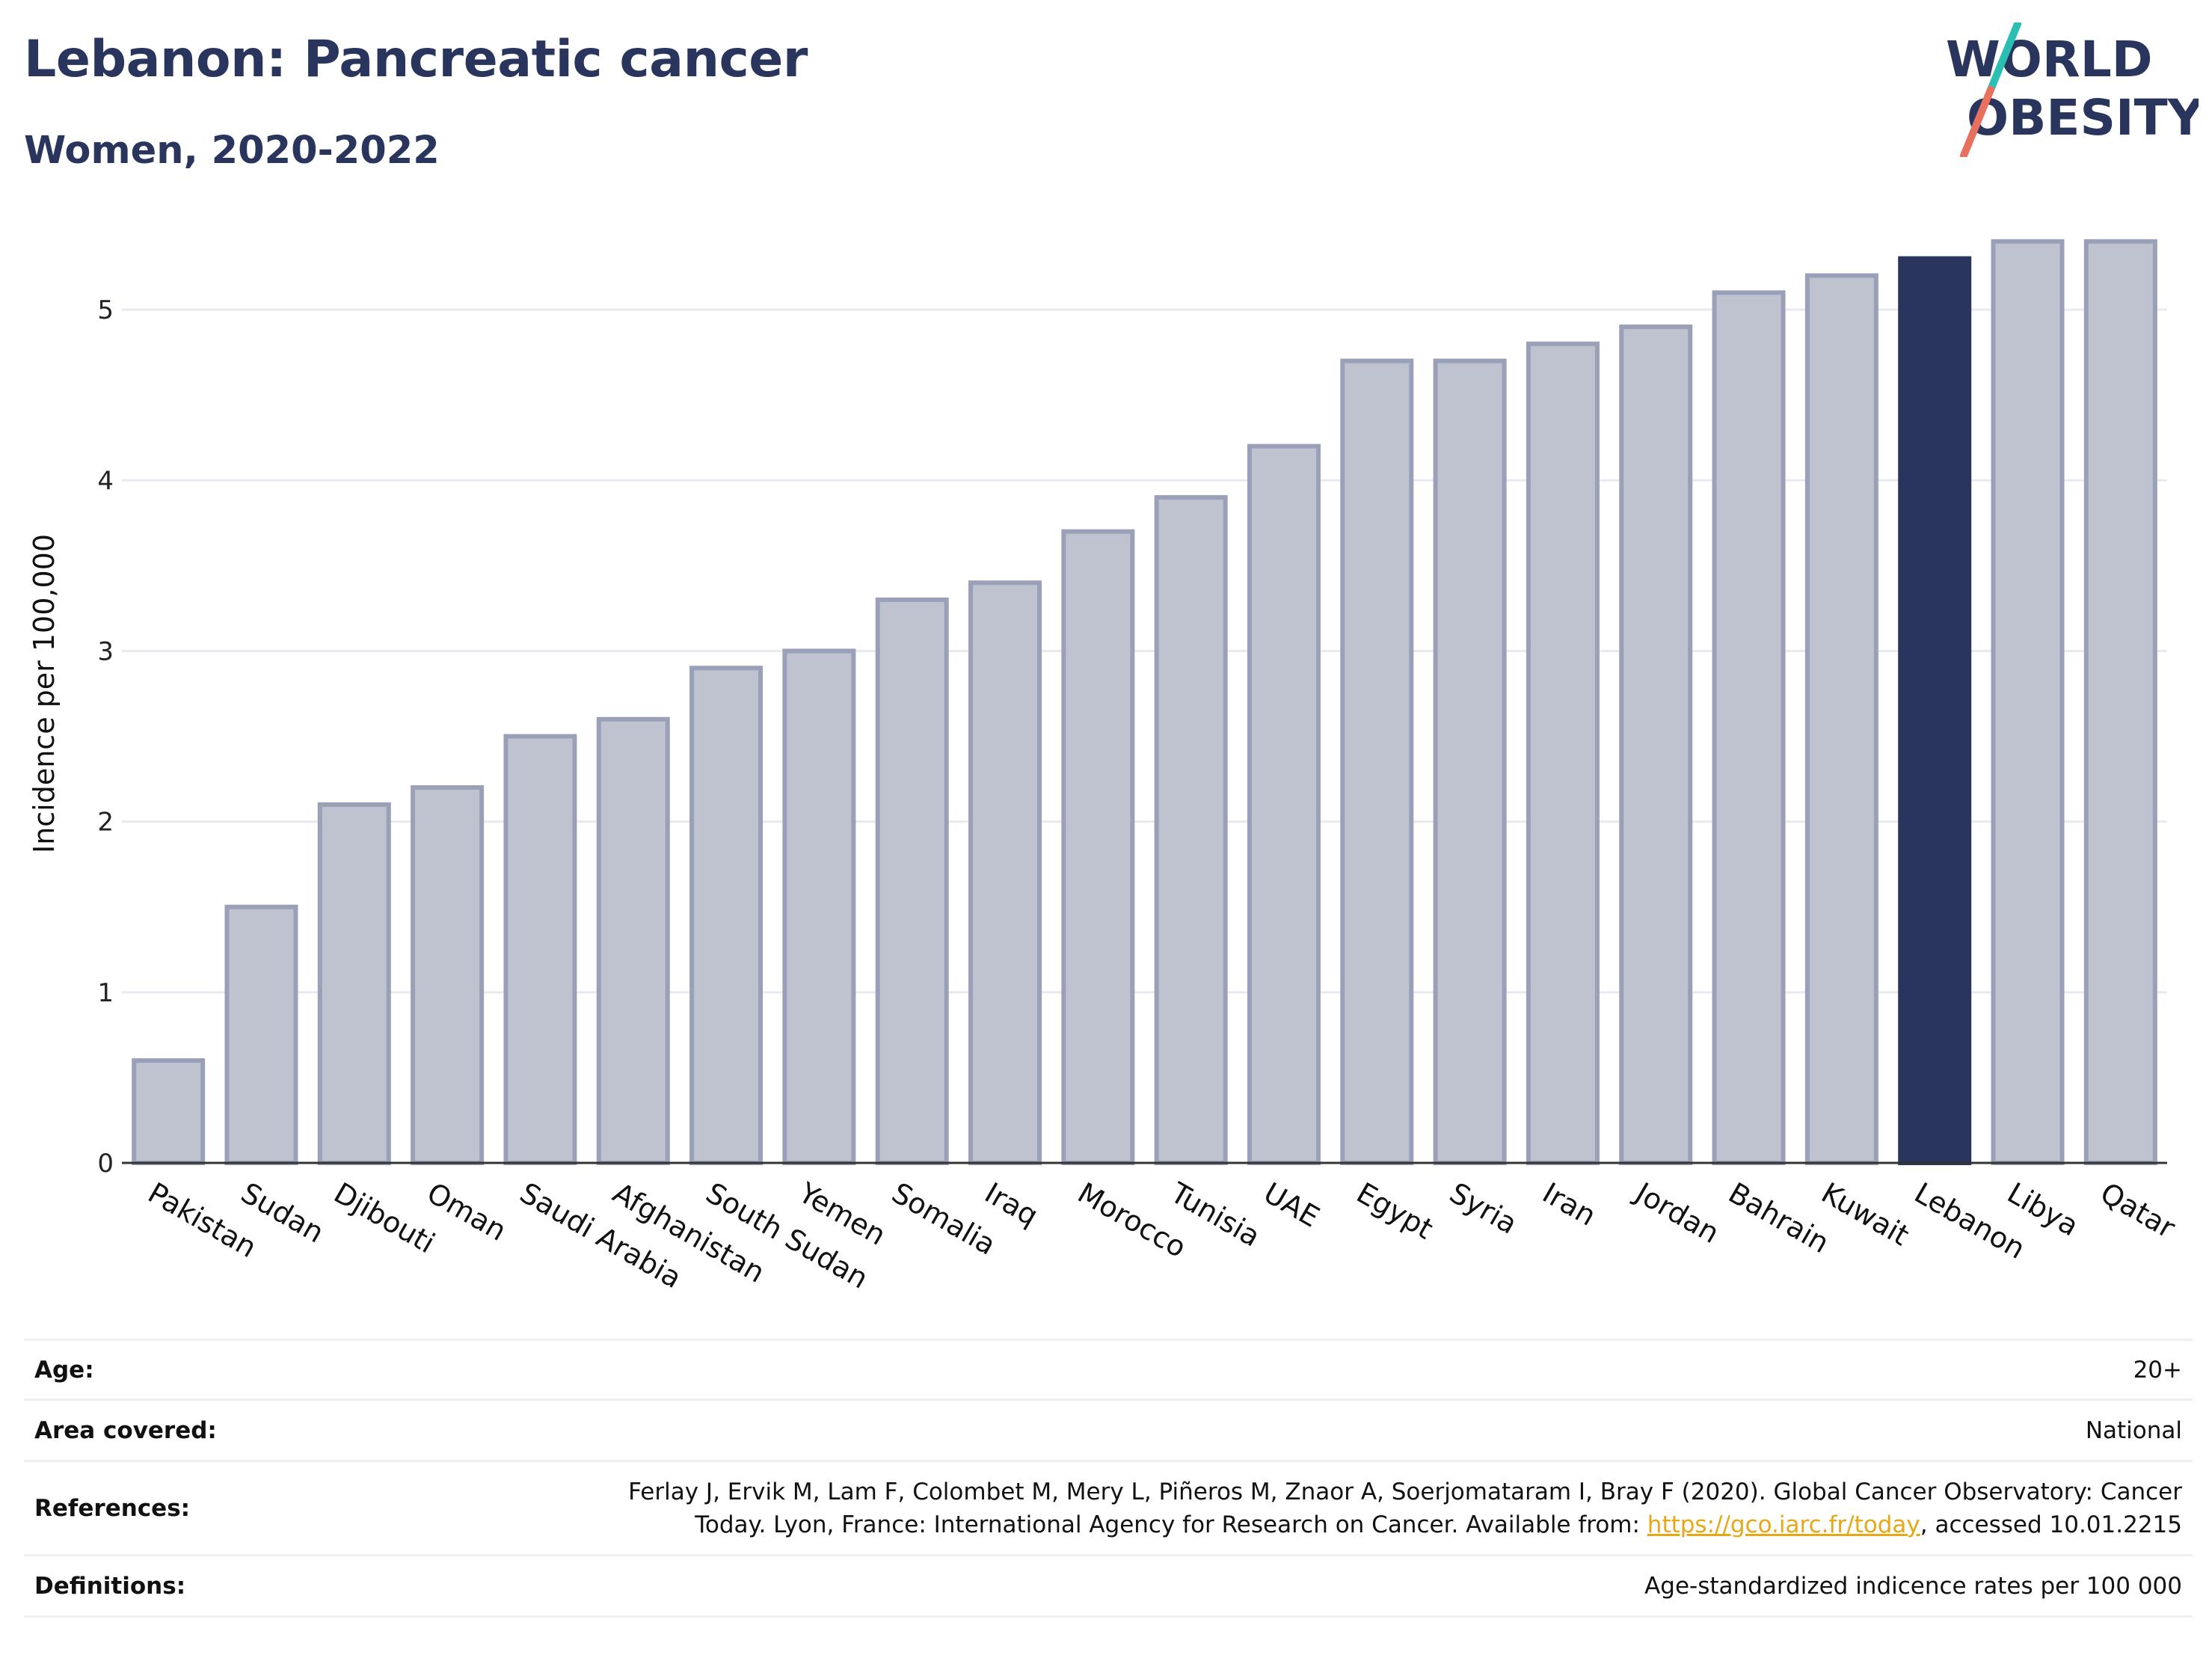  Describe the element at coordinates (633, 940) in the screenshot. I see `bar-afghanistan` at that location.